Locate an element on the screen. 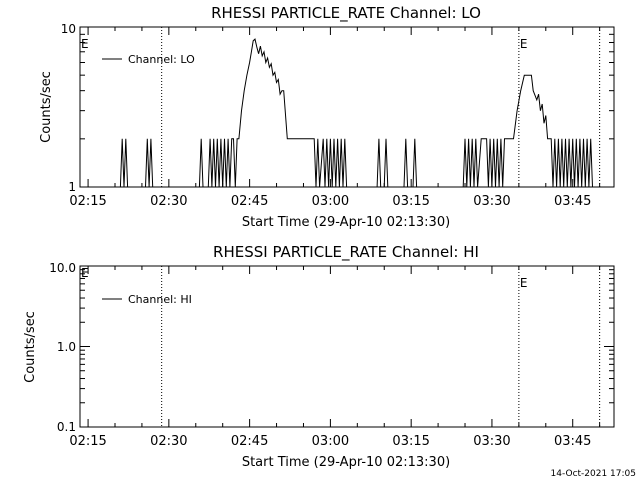  lo-edge-label: E is located at coordinates (85, 44).